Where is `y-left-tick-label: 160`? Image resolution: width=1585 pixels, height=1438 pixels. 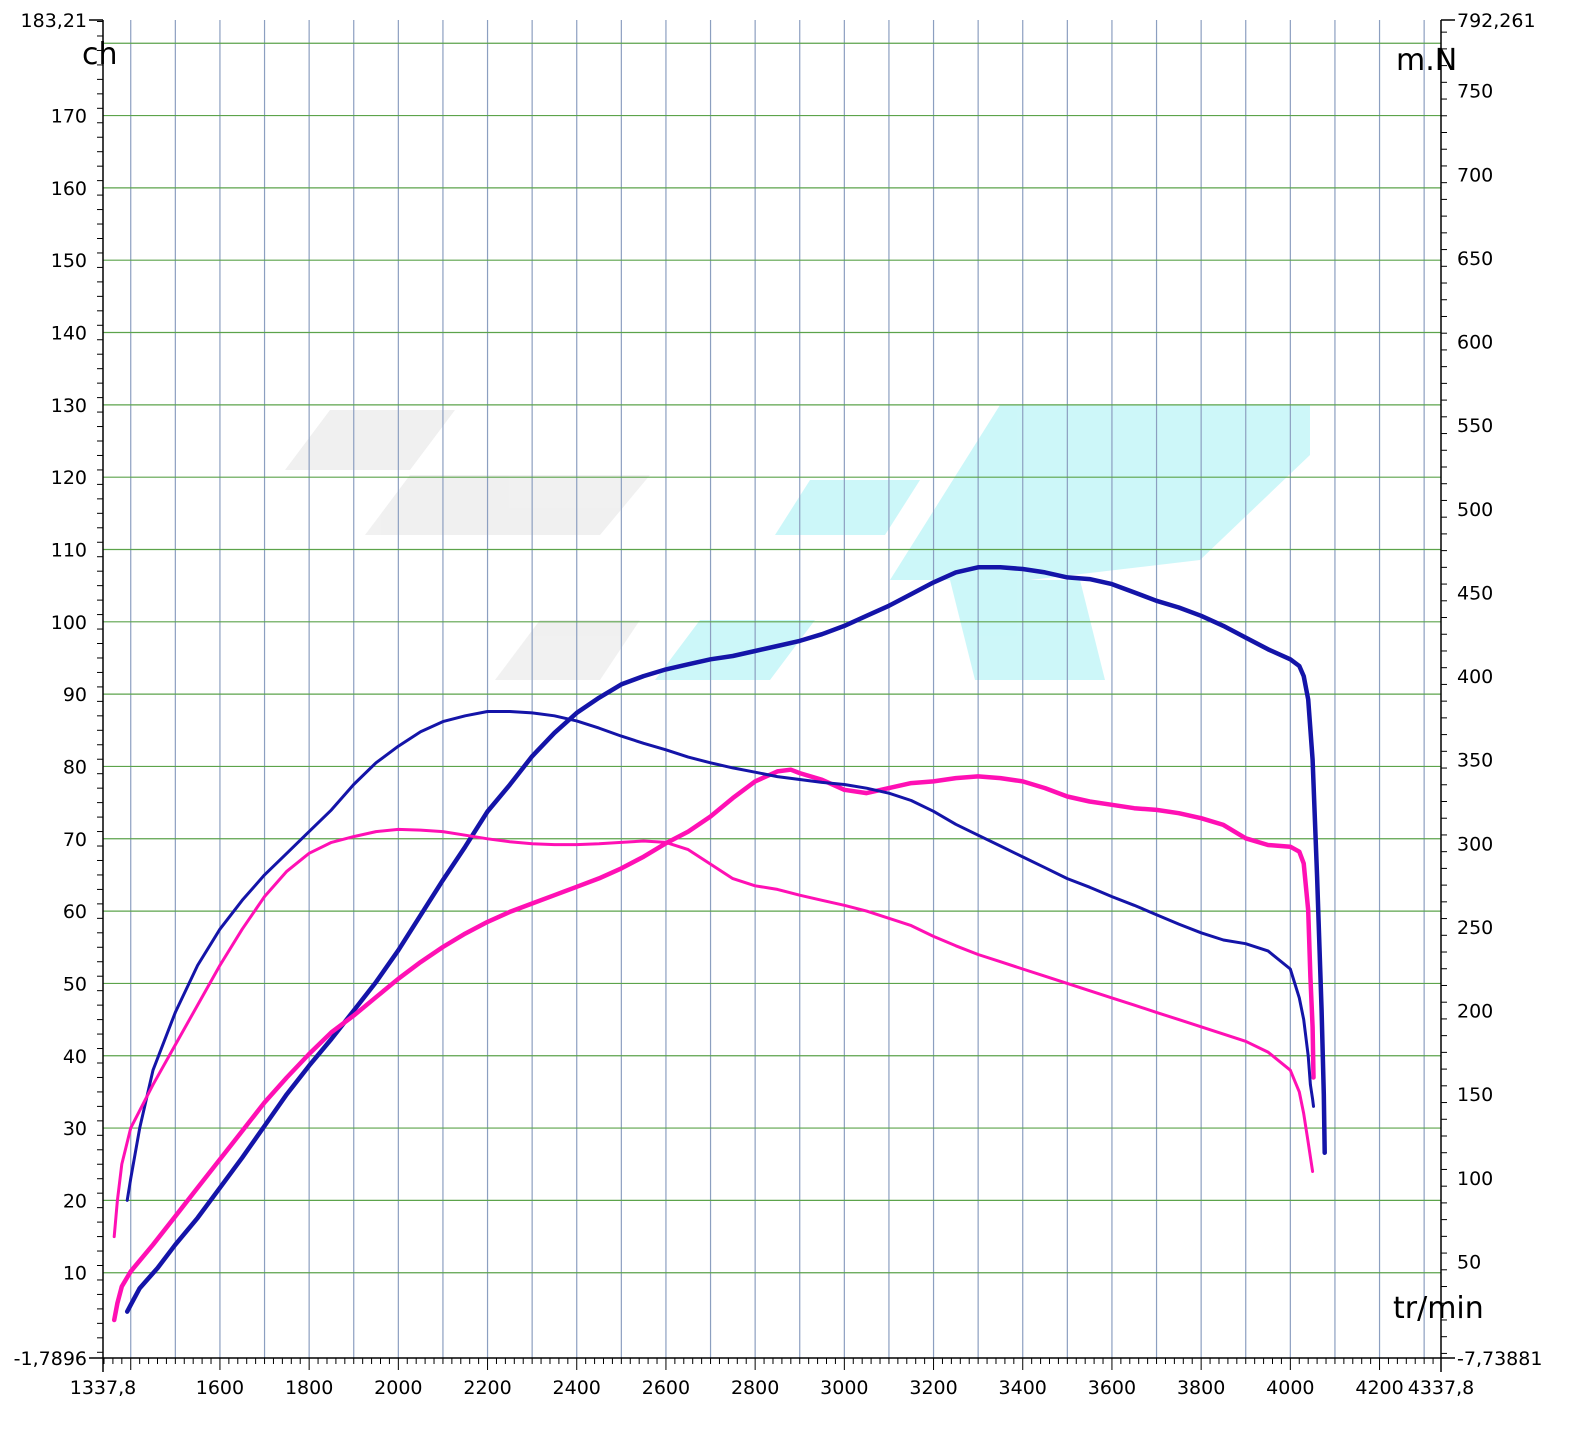 y-left-tick-label: 160 is located at coordinates (69, 189).